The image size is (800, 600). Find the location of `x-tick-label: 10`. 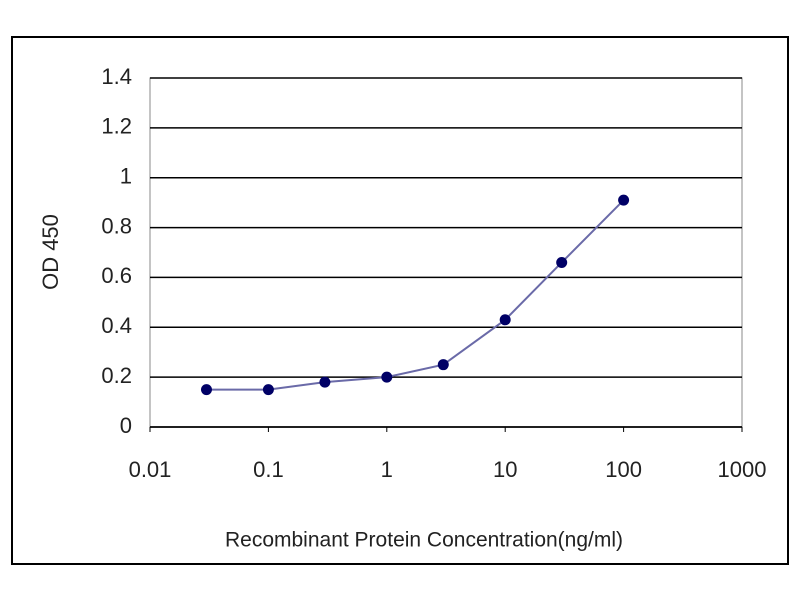

x-tick-label: 10 is located at coordinates (505, 469).